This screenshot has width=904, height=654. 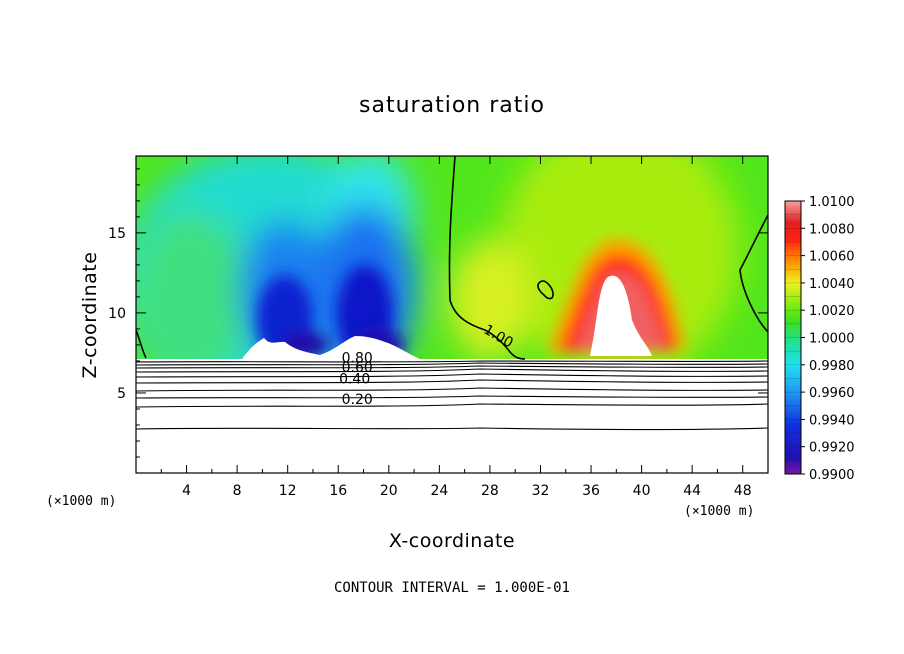 What do you see at coordinates (832, 202) in the screenshot?
I see `colorbar-label: 1.0100` at bounding box center [832, 202].